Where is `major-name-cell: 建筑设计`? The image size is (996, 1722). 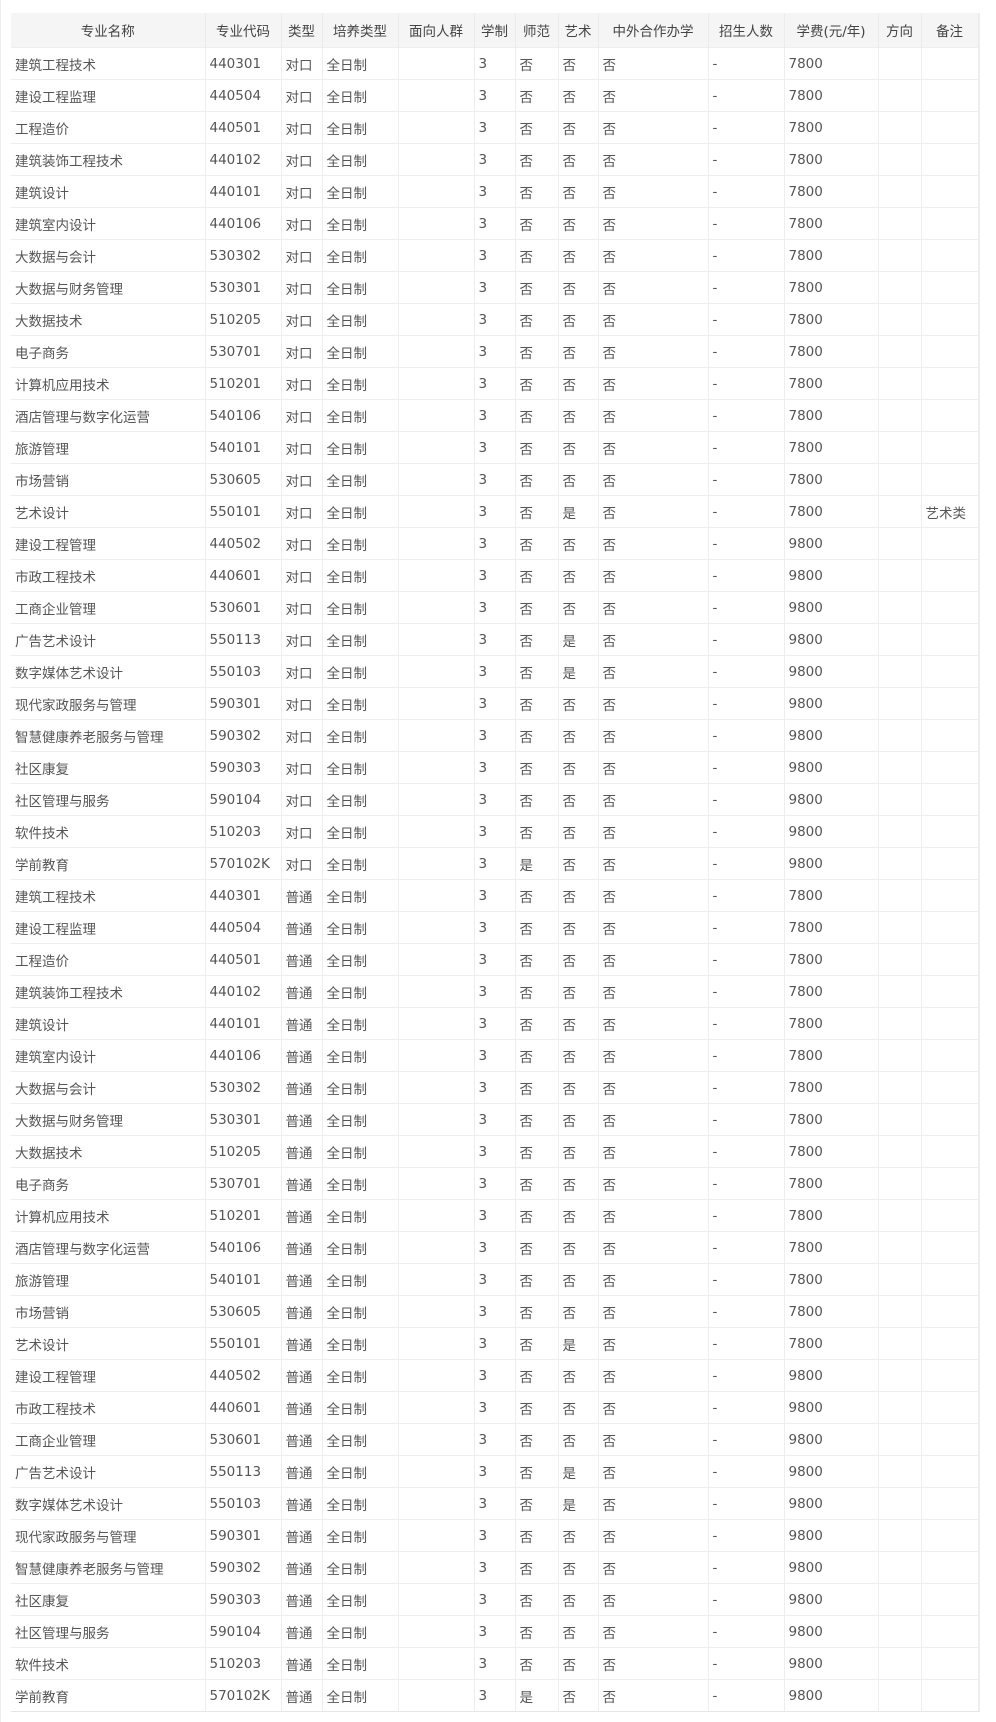 major-name-cell: 建筑设计 is located at coordinates (108, 191).